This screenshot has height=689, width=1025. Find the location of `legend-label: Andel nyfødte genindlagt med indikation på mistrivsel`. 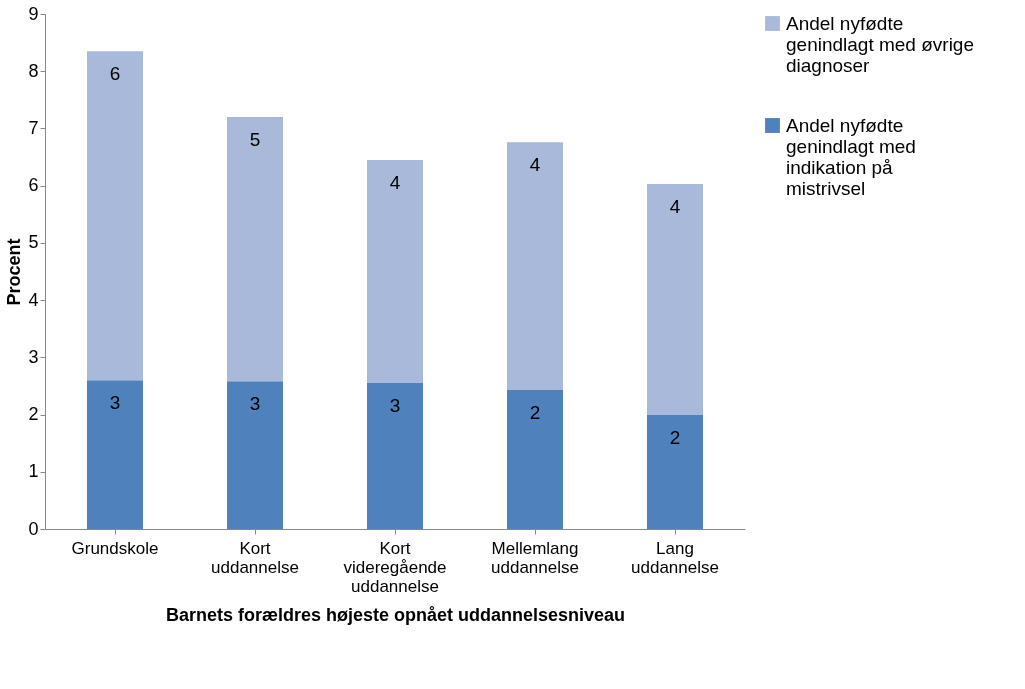

legend-label: Andel nyfødte genindlagt med indikation på mistrivsel is located at coordinates (851, 156).